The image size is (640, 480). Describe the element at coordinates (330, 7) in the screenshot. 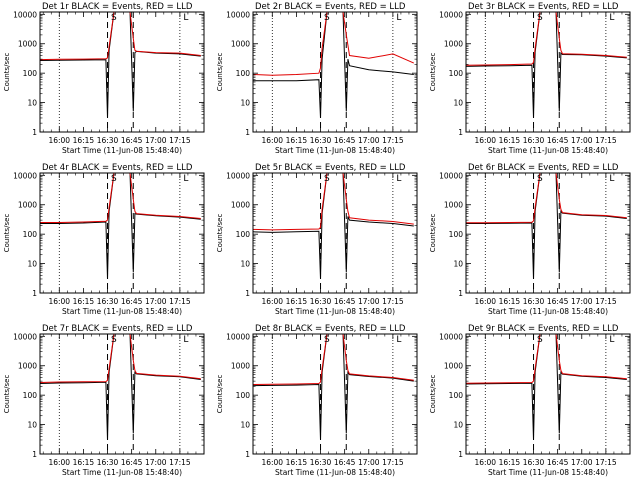

I see `panel-title: Det 2r BLACK = Events, RED = LLD` at that location.